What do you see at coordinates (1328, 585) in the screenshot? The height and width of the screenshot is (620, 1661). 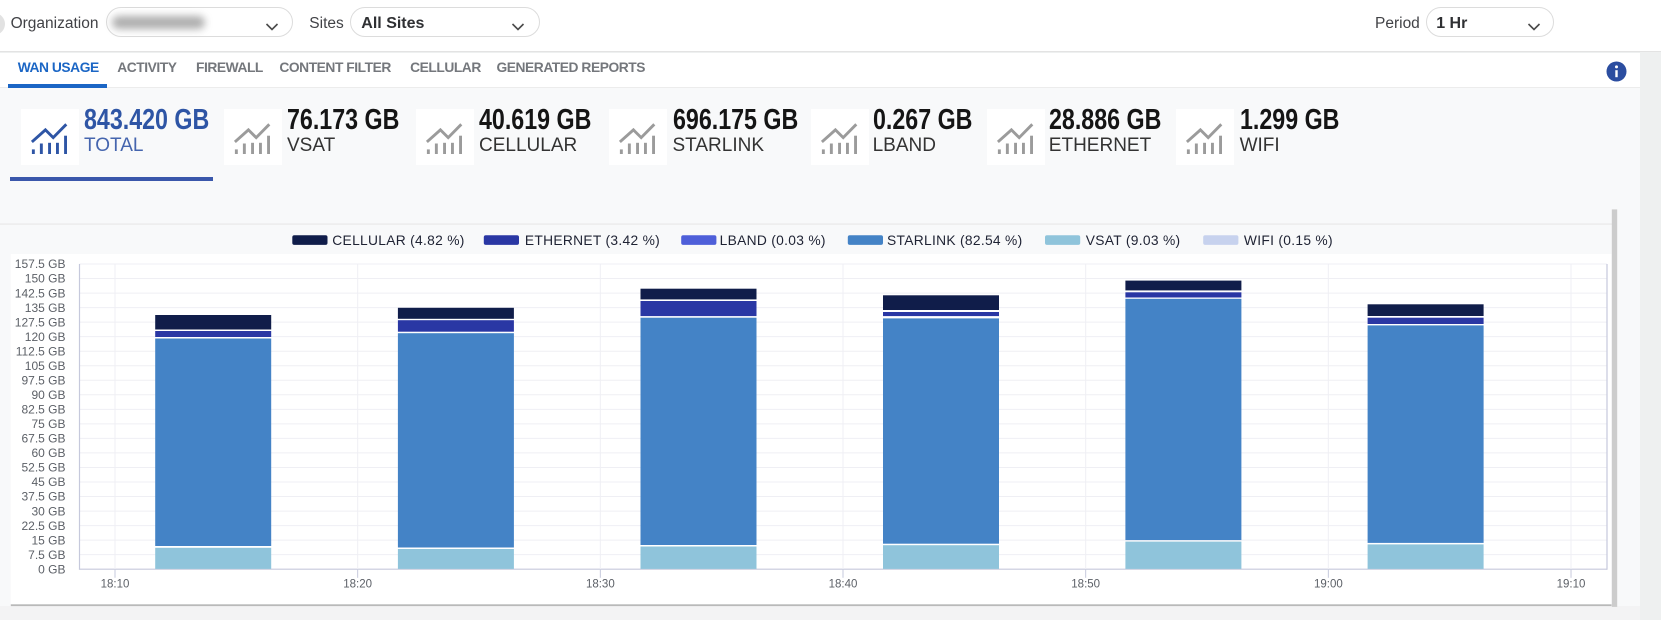 I see `svg-text: 19:00` at bounding box center [1328, 585].